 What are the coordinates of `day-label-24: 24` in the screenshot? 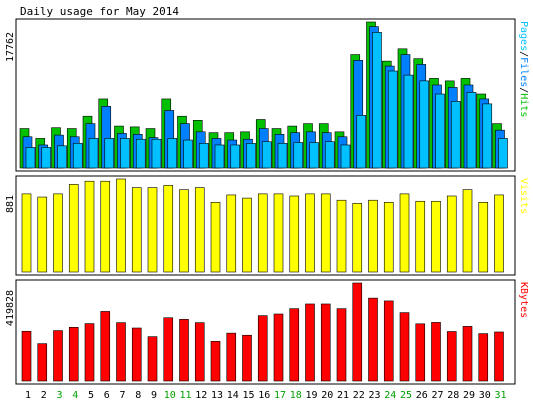 It's located at (390, 395).